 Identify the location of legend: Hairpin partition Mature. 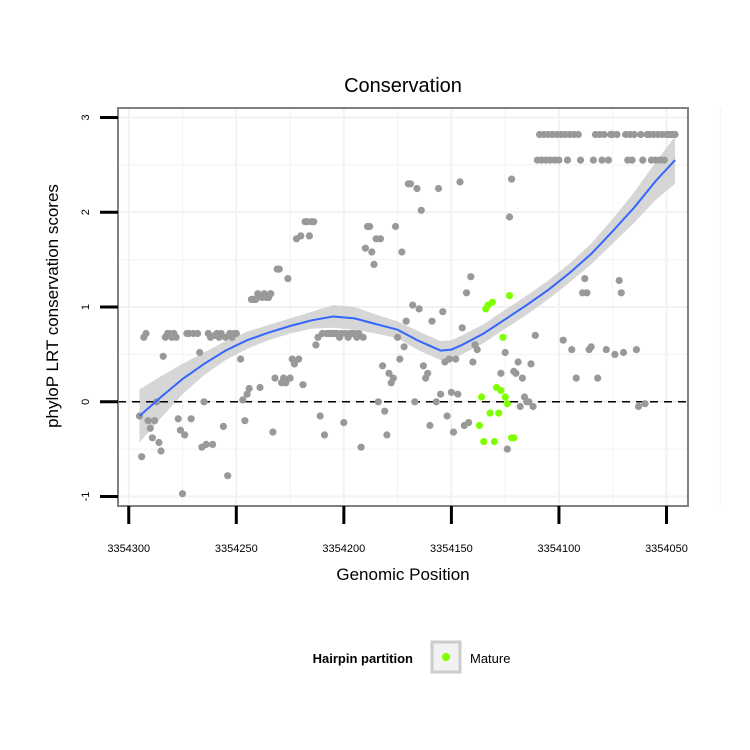
(411, 657).